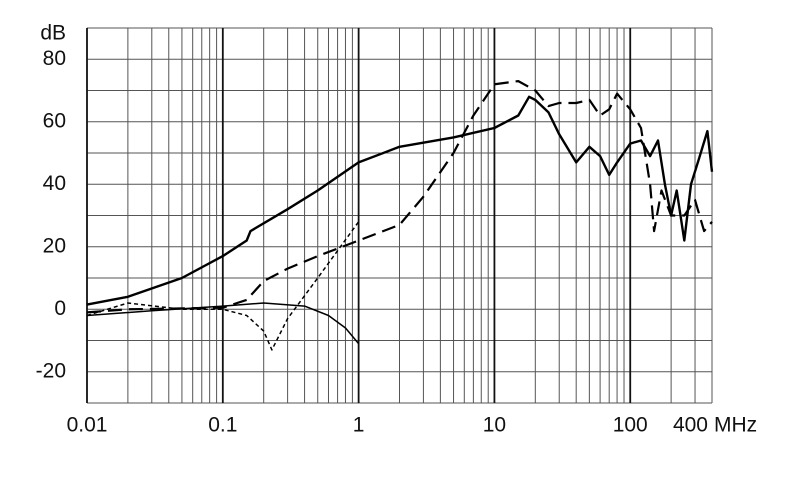 This screenshot has height=499, width=790. Describe the element at coordinates (690, 425) in the screenshot. I see `x-tick-label: 400` at that location.